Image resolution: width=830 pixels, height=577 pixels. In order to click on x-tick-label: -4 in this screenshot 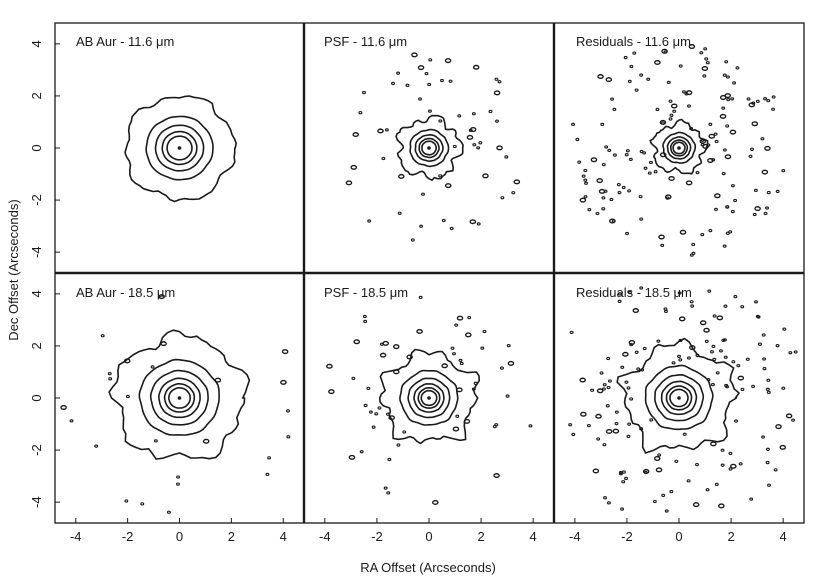, I will do `click(325, 536)`.